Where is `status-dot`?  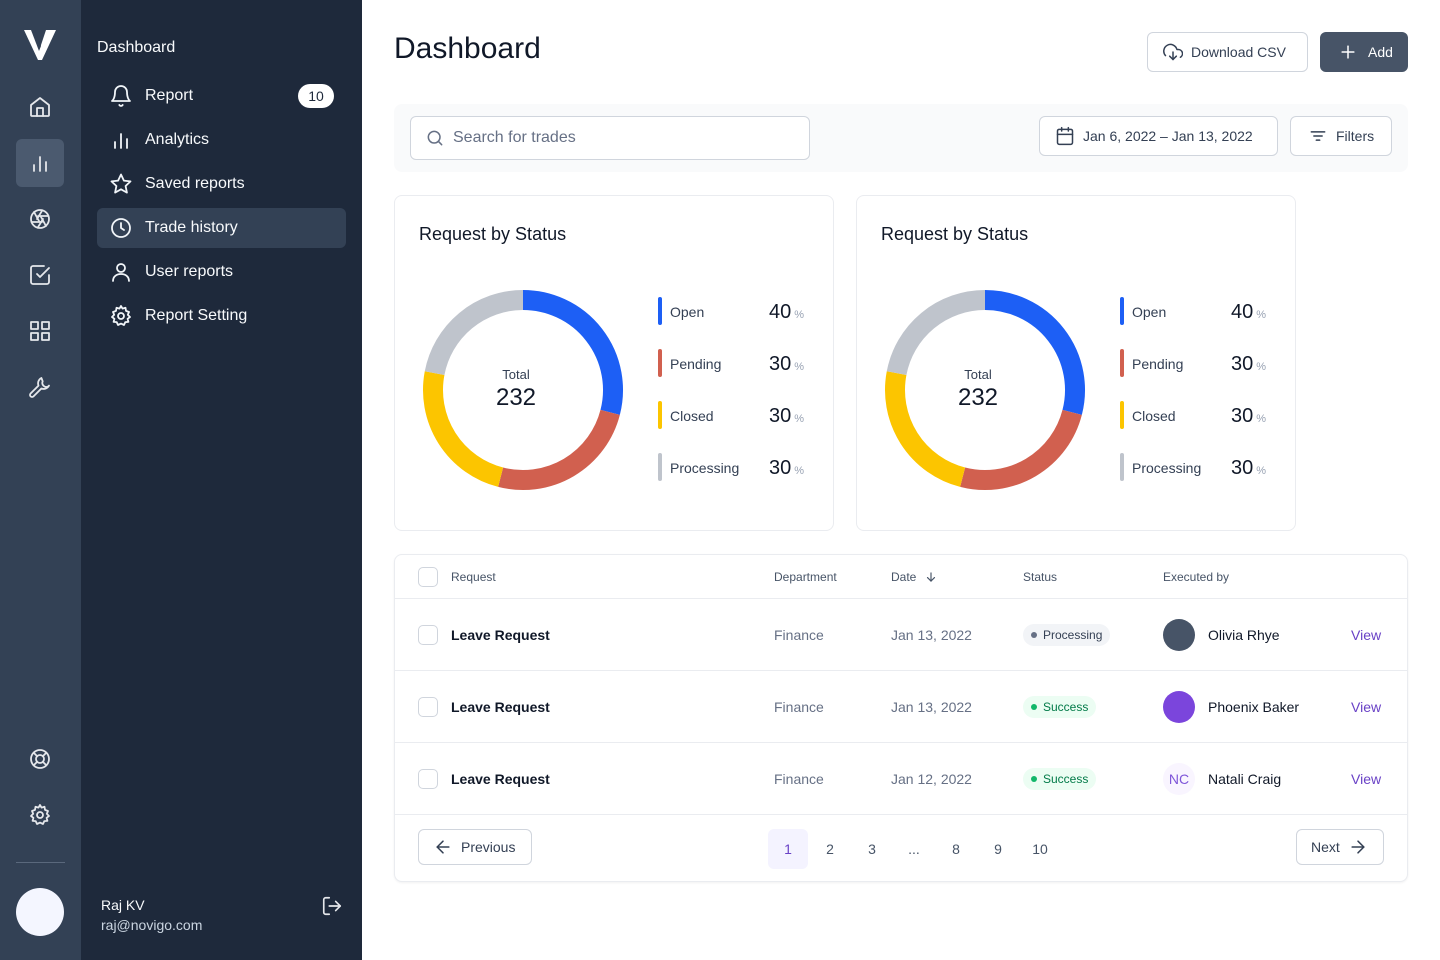
status-dot is located at coordinates (1034, 779).